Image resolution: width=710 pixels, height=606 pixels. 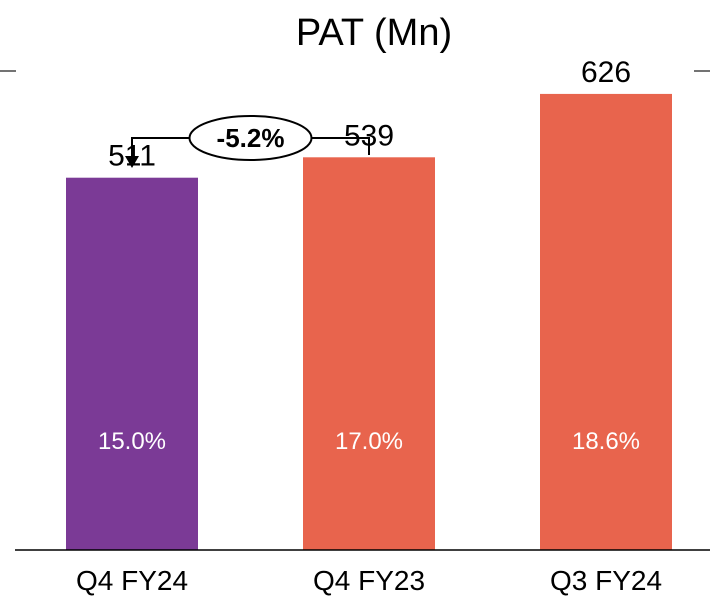 I want to click on margin-label: 15.0%, so click(x=132, y=441).